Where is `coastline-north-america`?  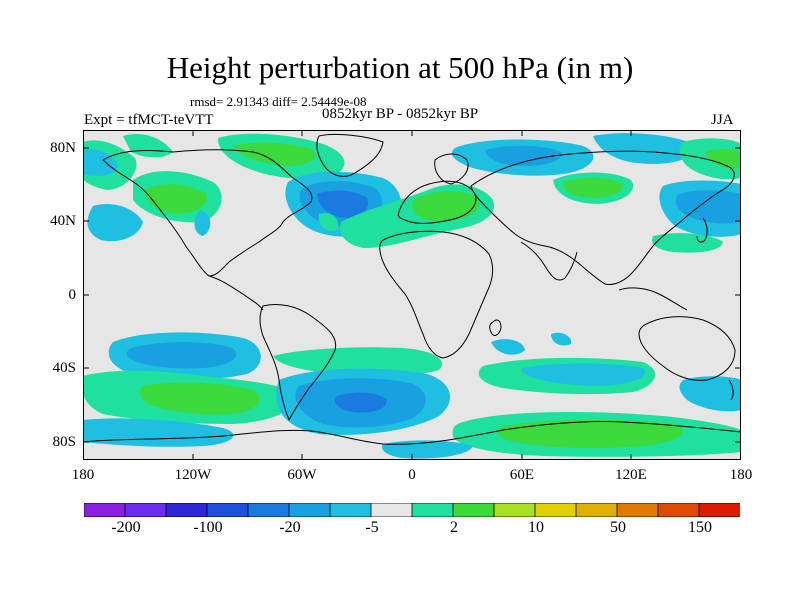 coastline-north-america is located at coordinates (207, 213).